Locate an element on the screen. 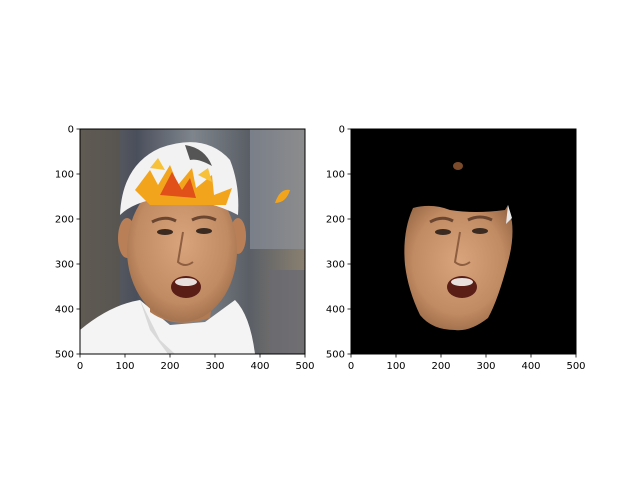  right-y-tick-label: 400 is located at coordinates (335, 310).